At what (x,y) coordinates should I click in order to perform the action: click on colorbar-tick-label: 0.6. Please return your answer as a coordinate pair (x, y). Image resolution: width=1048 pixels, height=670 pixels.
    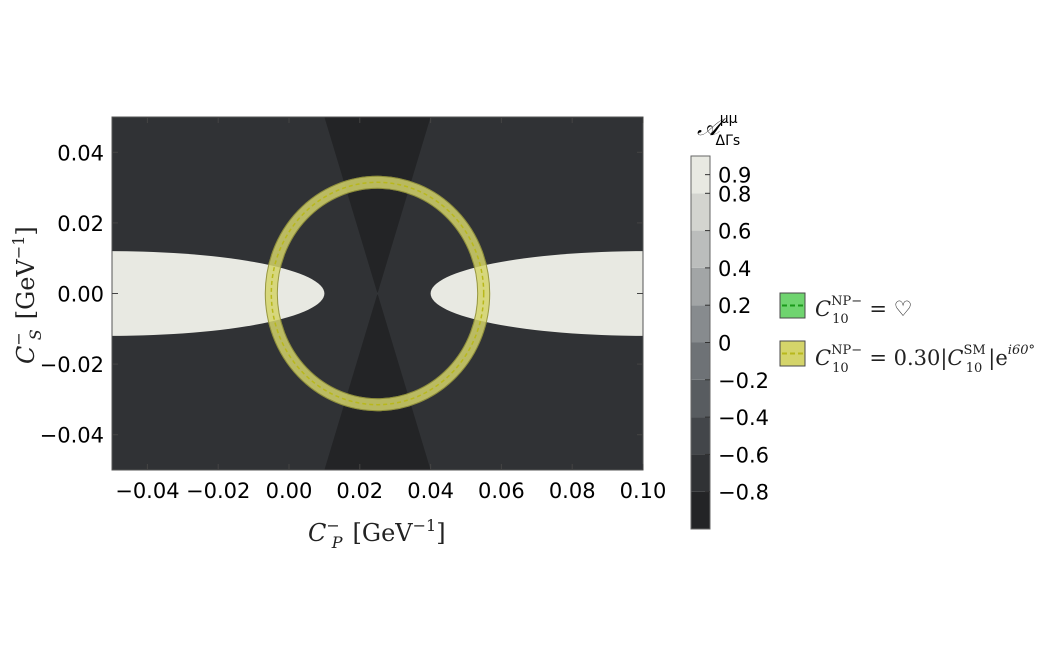
    Looking at the image, I should click on (734, 232).